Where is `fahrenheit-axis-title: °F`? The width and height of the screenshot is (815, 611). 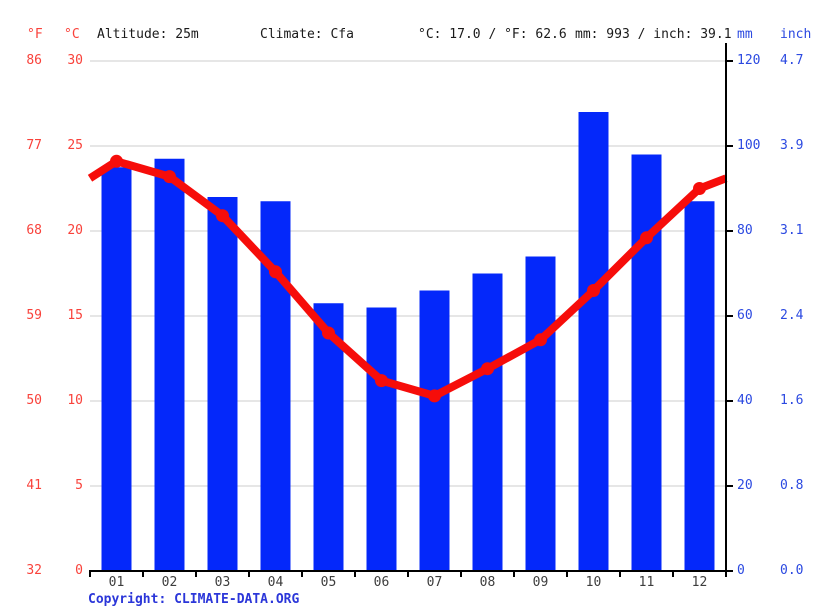
fahrenheit-axis-title: °F is located at coordinates (35, 34).